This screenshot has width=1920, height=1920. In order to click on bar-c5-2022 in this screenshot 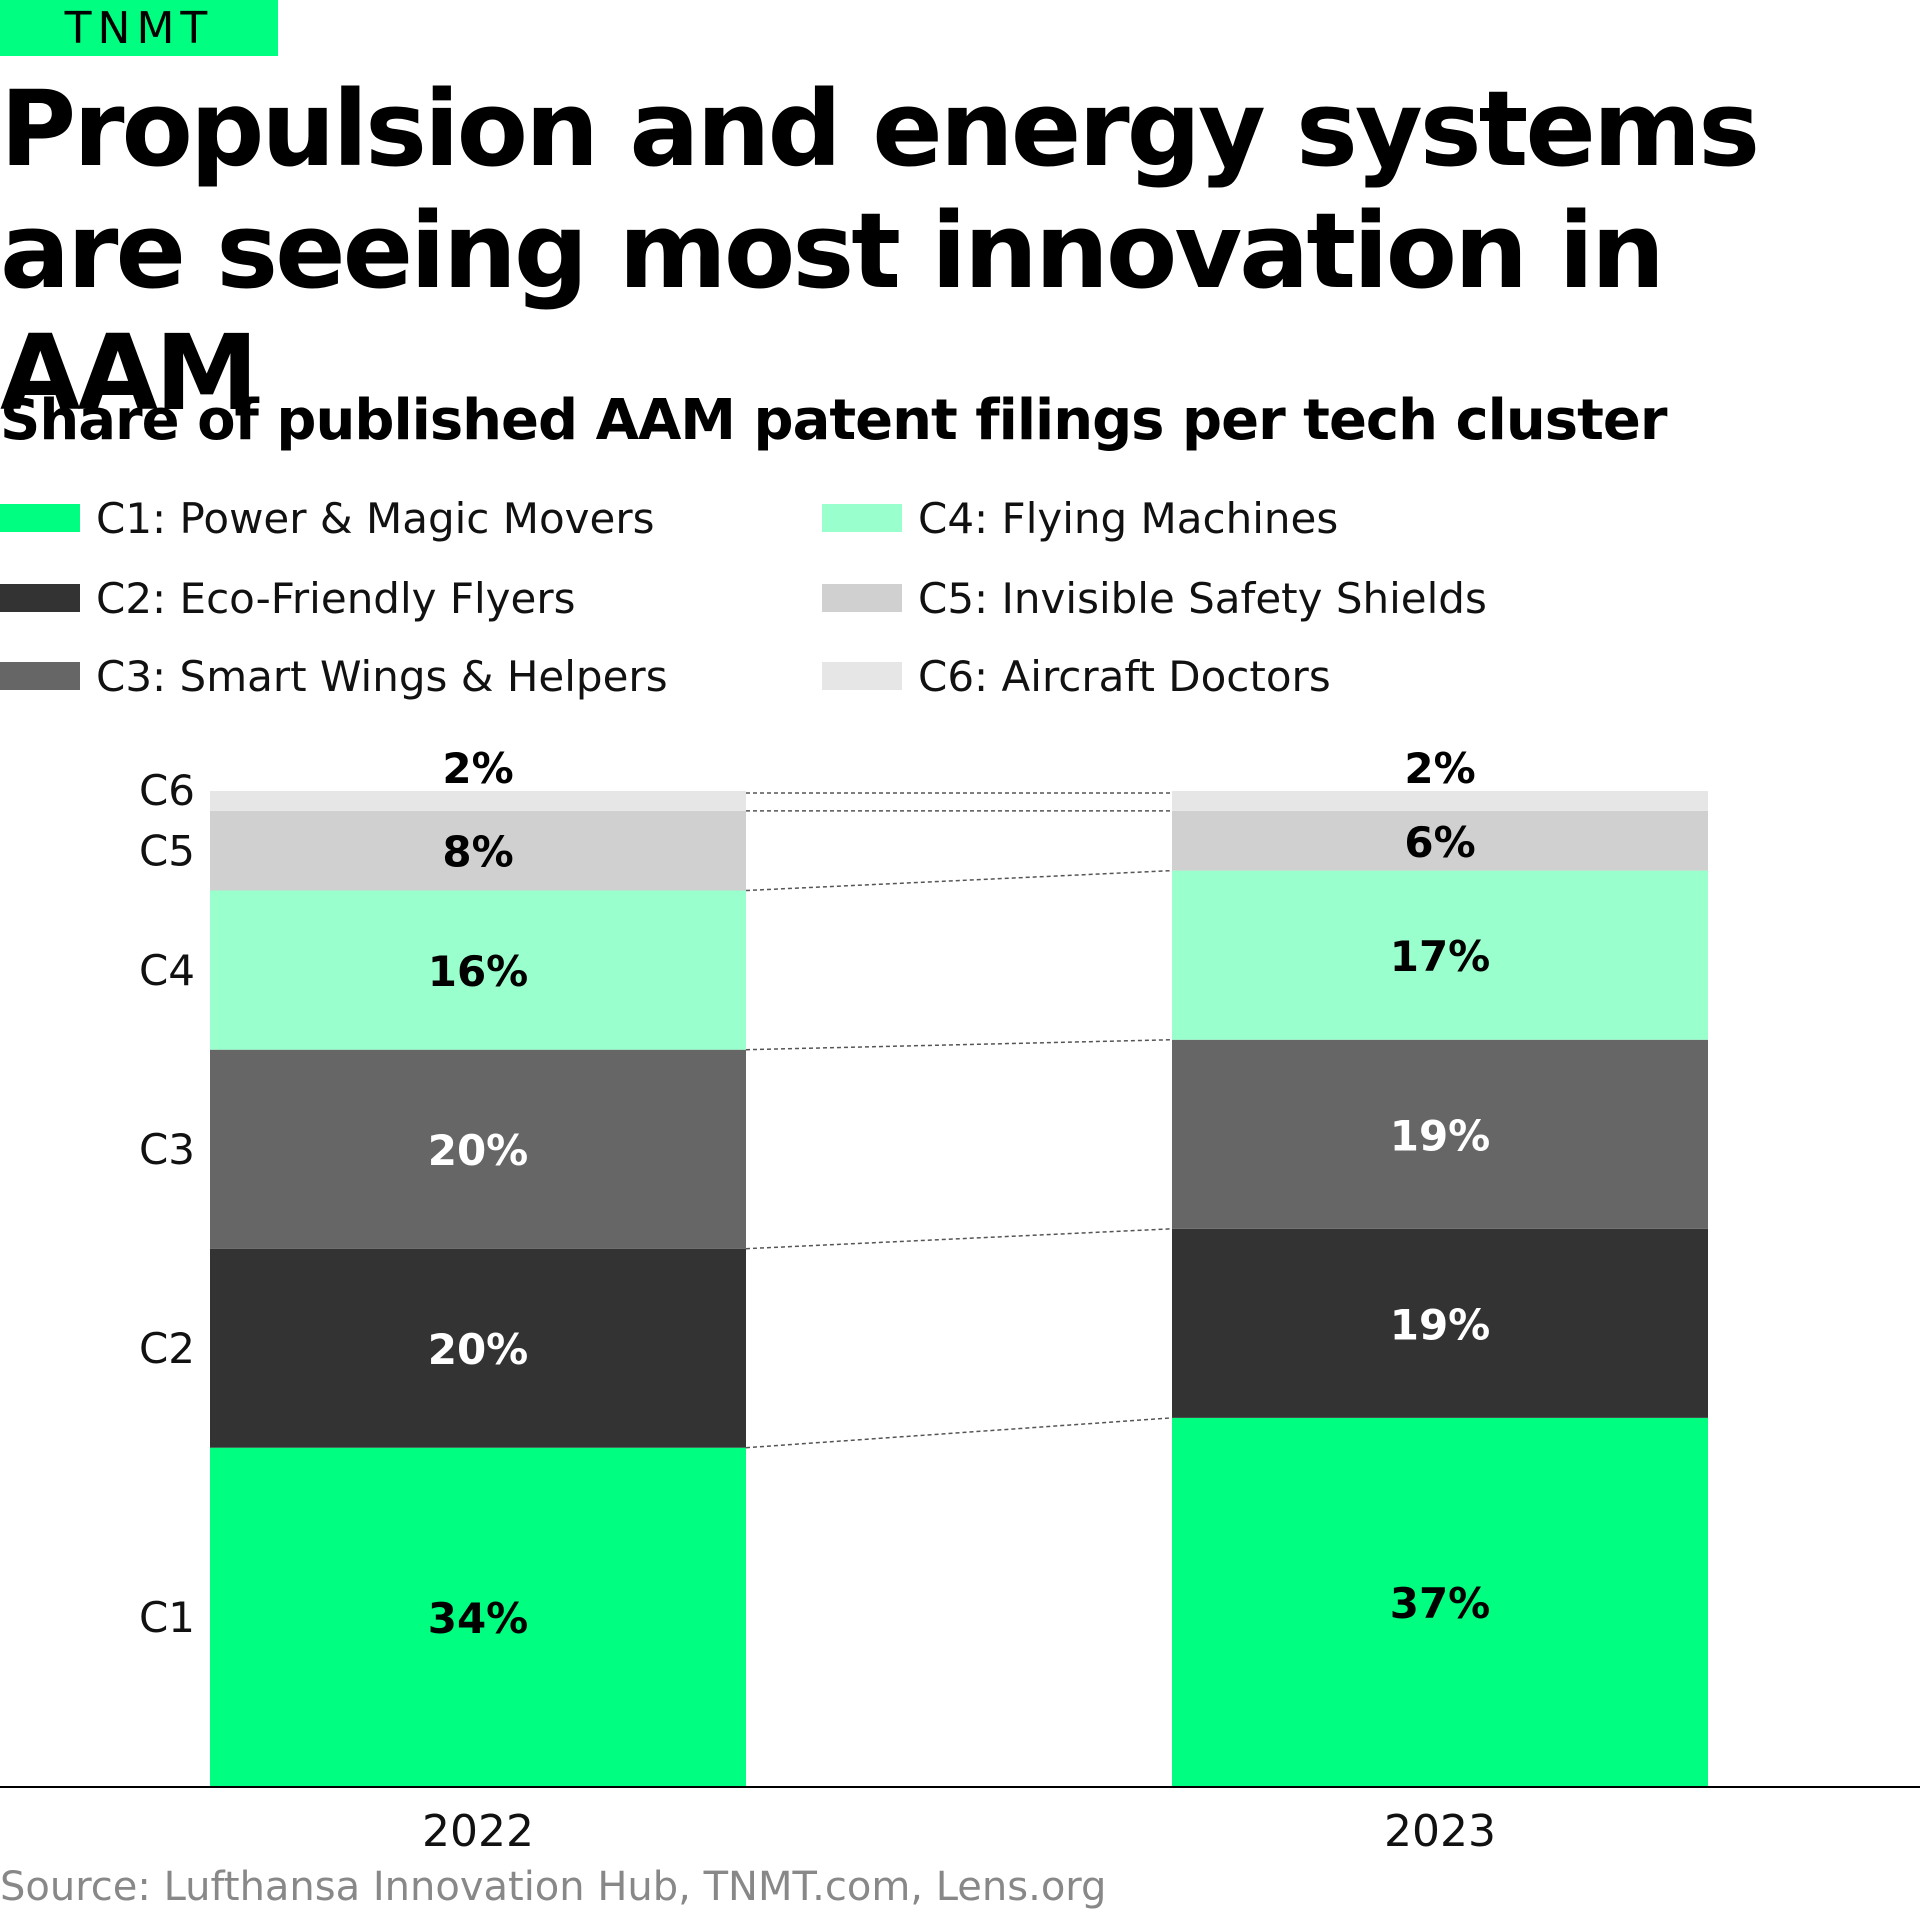, I will do `click(478, 850)`.